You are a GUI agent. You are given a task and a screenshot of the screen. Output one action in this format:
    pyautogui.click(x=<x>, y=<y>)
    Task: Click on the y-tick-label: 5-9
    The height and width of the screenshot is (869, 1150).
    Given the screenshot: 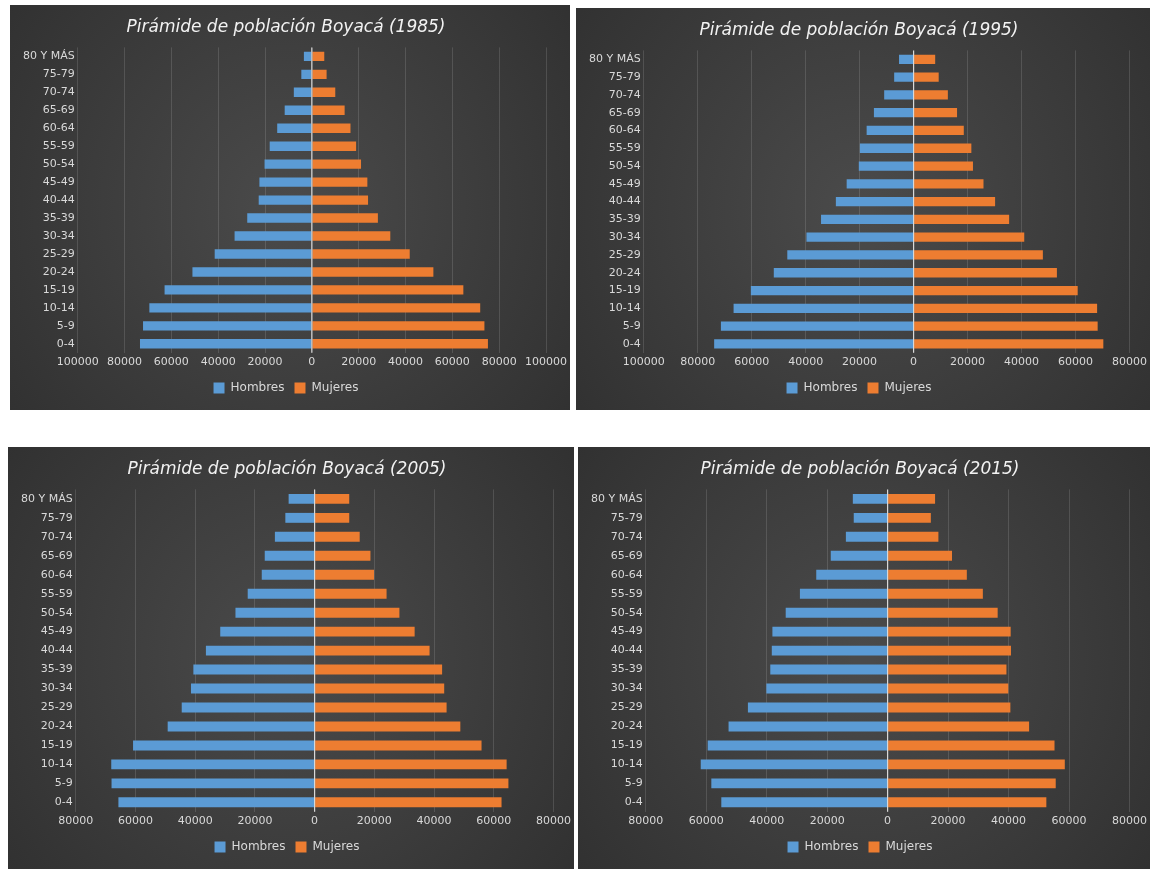 What is the action you would take?
    pyautogui.click(x=633, y=783)
    